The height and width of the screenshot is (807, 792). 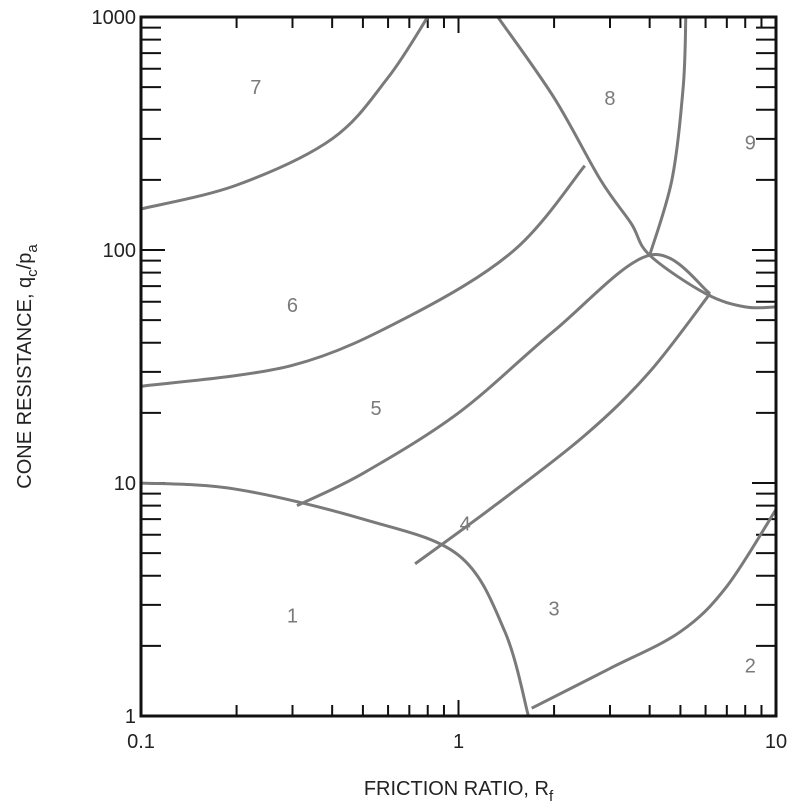 What do you see at coordinates (776, 742) in the screenshot?
I see `x-tick-label: 10` at bounding box center [776, 742].